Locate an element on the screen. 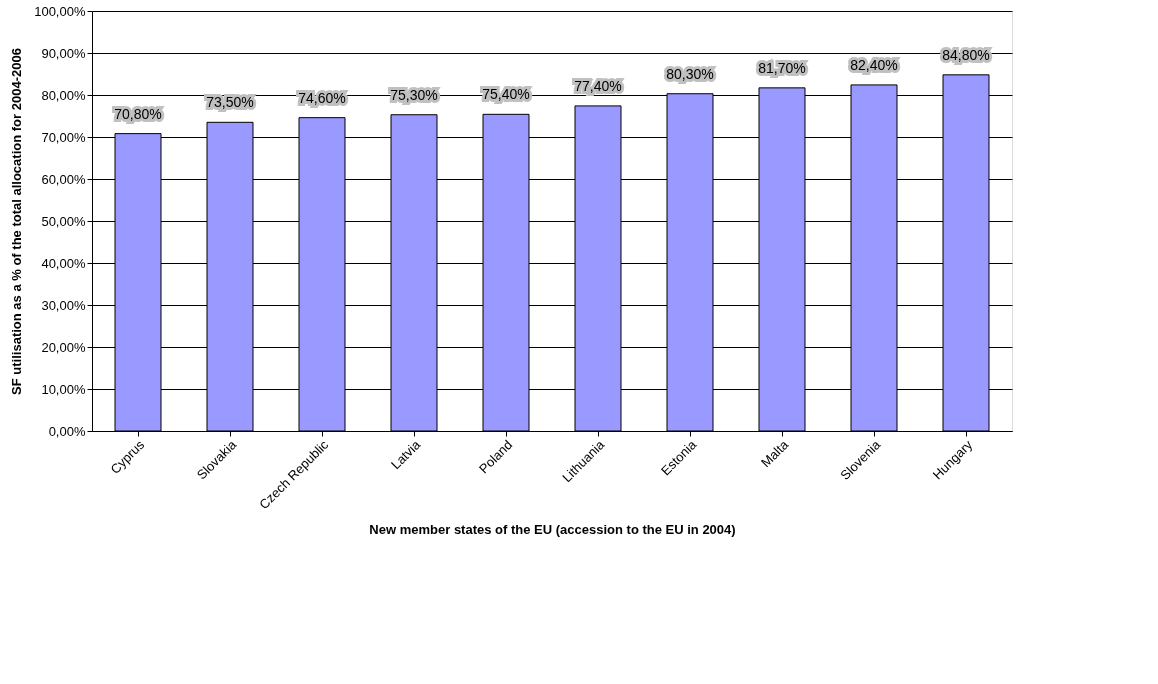 The width and height of the screenshot is (1158, 684). y-tick-label: 90,00% is located at coordinates (63, 53).